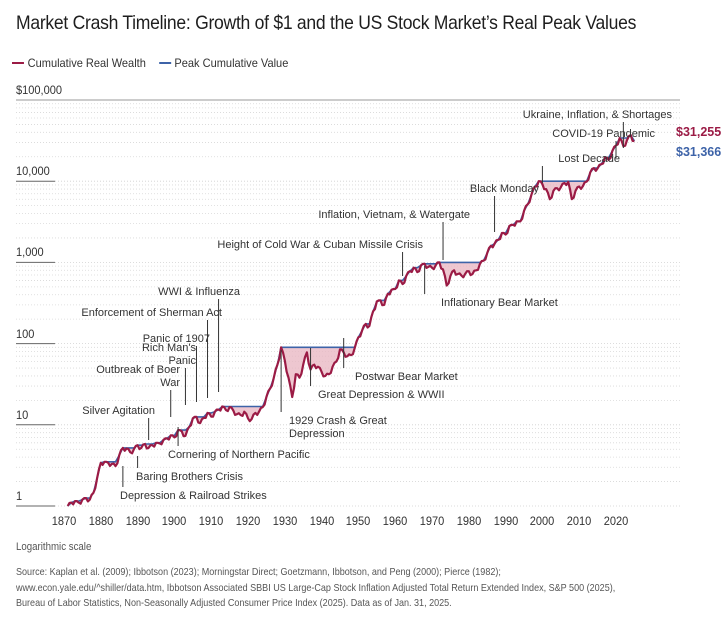 This screenshot has width=727, height=625. Describe the element at coordinates (169, 348) in the screenshot. I see `annotation-text: Rich Man's` at that location.